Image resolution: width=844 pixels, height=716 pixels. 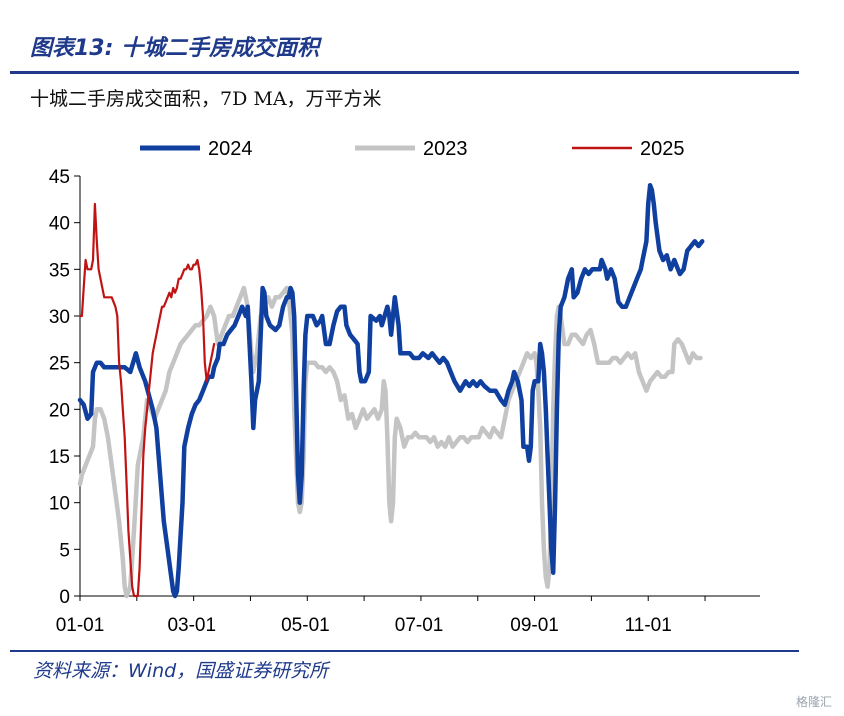 I want to click on x-tick-label: 05-01, so click(x=305, y=625).